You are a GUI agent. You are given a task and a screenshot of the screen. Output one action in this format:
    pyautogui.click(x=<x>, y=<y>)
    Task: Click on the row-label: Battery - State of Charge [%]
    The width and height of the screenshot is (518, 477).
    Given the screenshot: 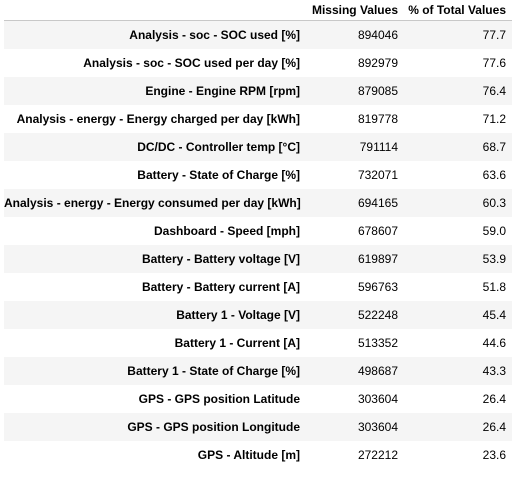 What is the action you would take?
    pyautogui.click(x=218, y=174)
    